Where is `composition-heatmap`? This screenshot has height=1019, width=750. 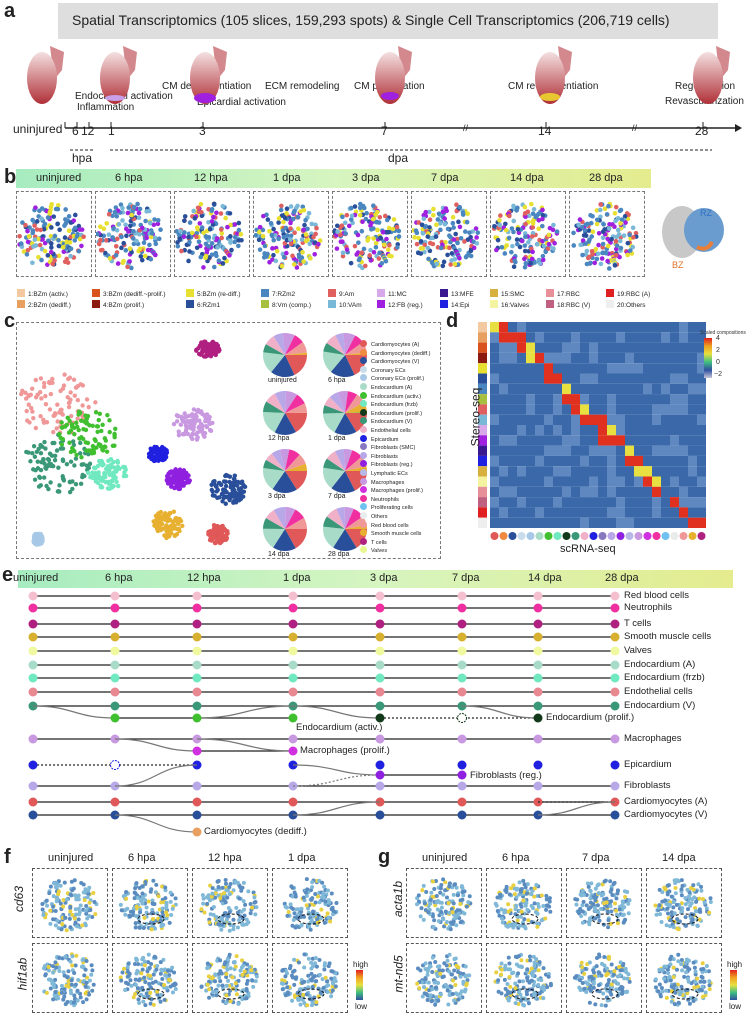
composition-heatmap is located at coordinates (592, 431).